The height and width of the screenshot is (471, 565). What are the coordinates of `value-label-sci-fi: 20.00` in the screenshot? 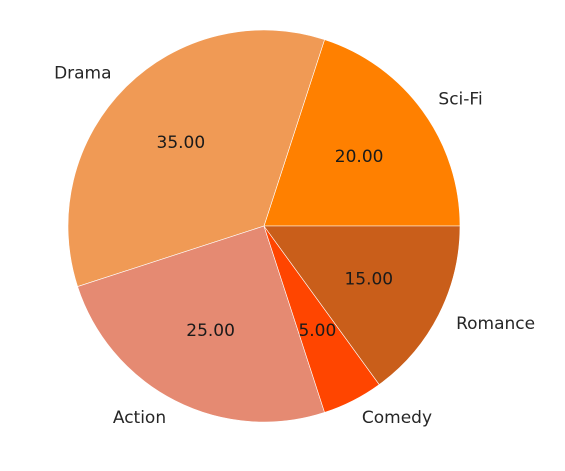 It's located at (359, 157).